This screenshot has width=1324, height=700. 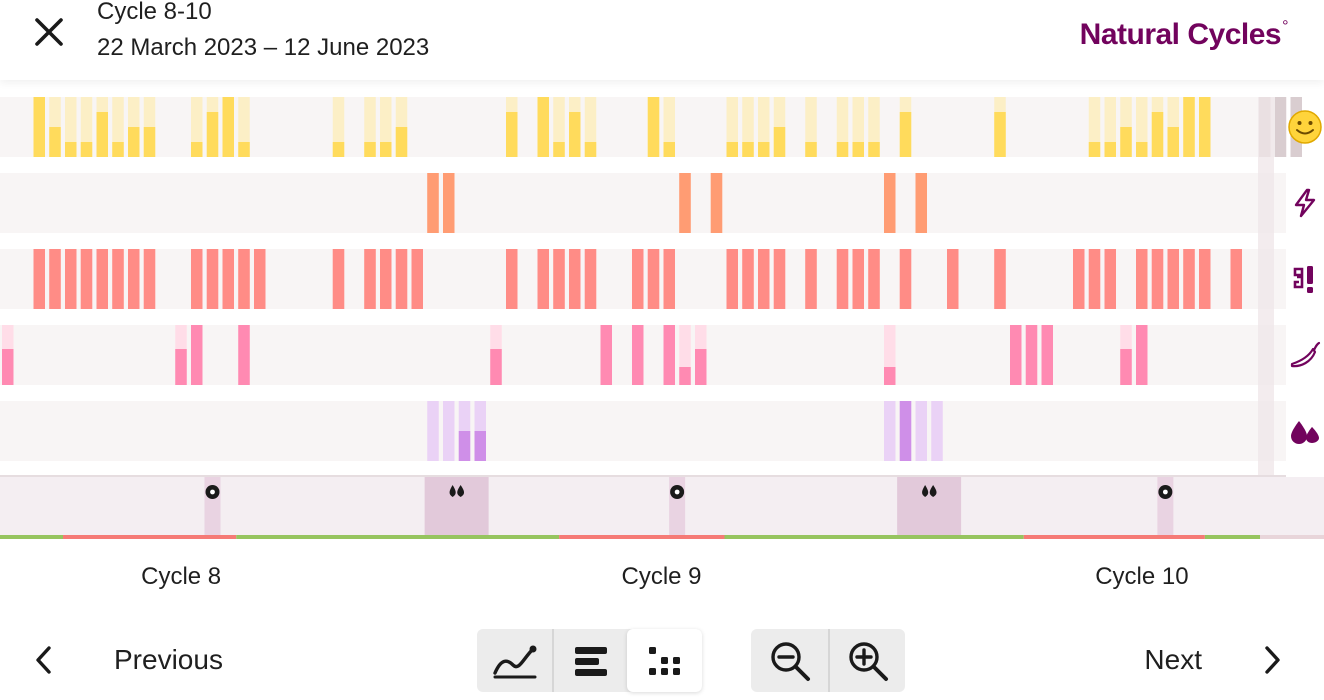 I want to click on energy-row-button, so click(x=1305, y=203).